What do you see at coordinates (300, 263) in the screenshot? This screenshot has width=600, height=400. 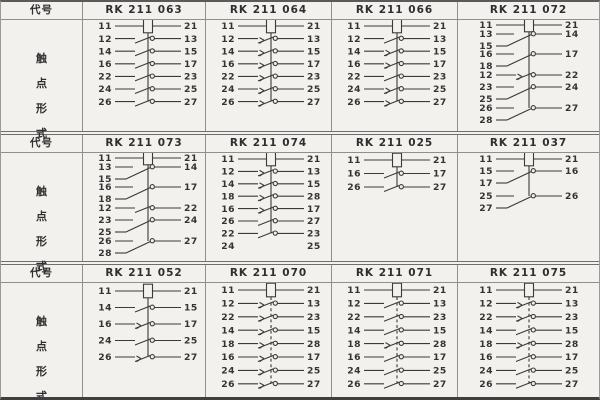 I see `section-divider` at bounding box center [300, 263].